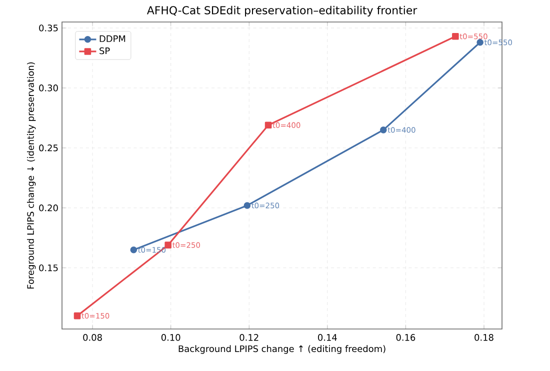  I want to click on x-tick-label: 0.10, so click(170, 337).